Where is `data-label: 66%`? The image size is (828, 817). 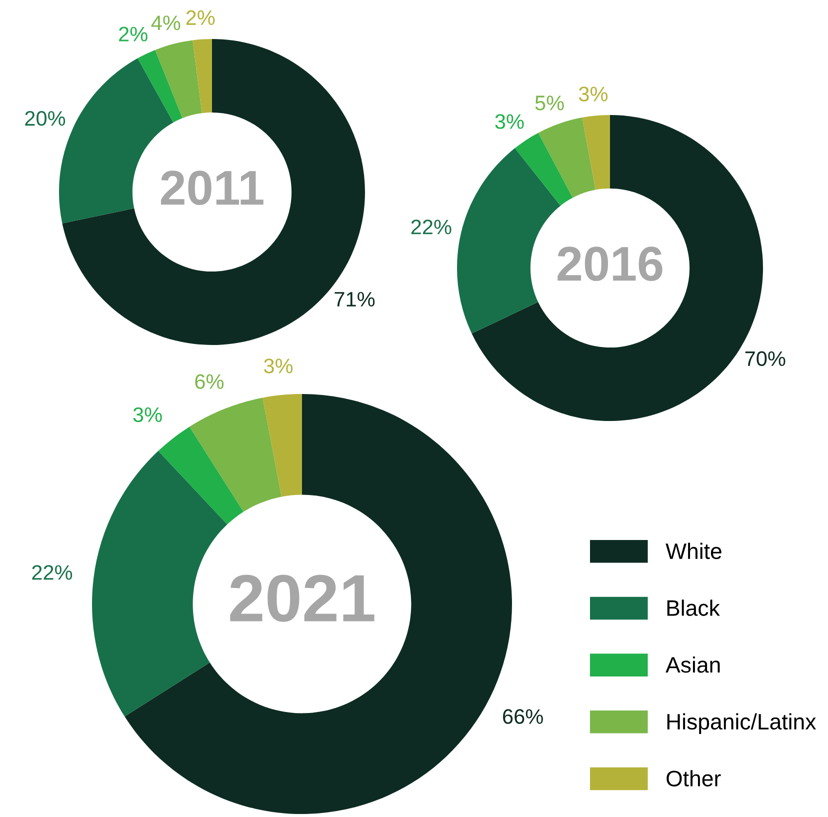
data-label: 66% is located at coordinates (523, 716).